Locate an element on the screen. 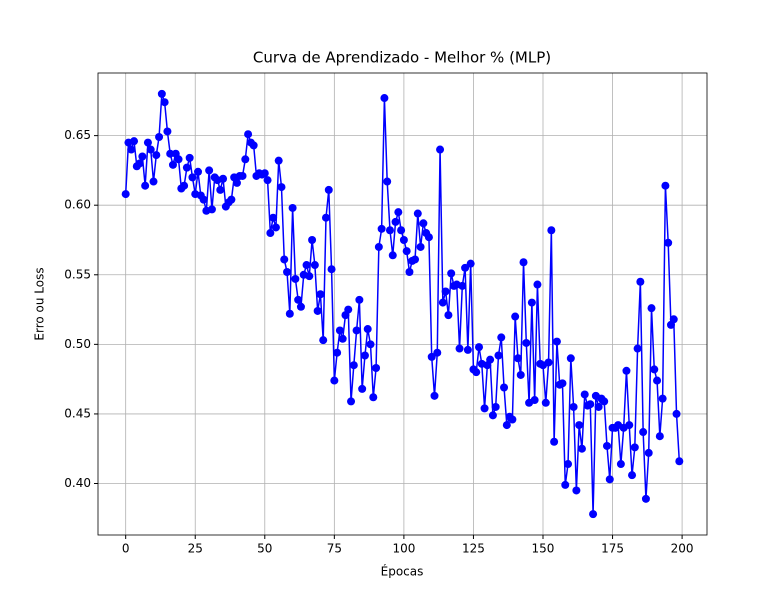 The width and height of the screenshot is (783, 589). x-tick-label: 0 is located at coordinates (126, 549).